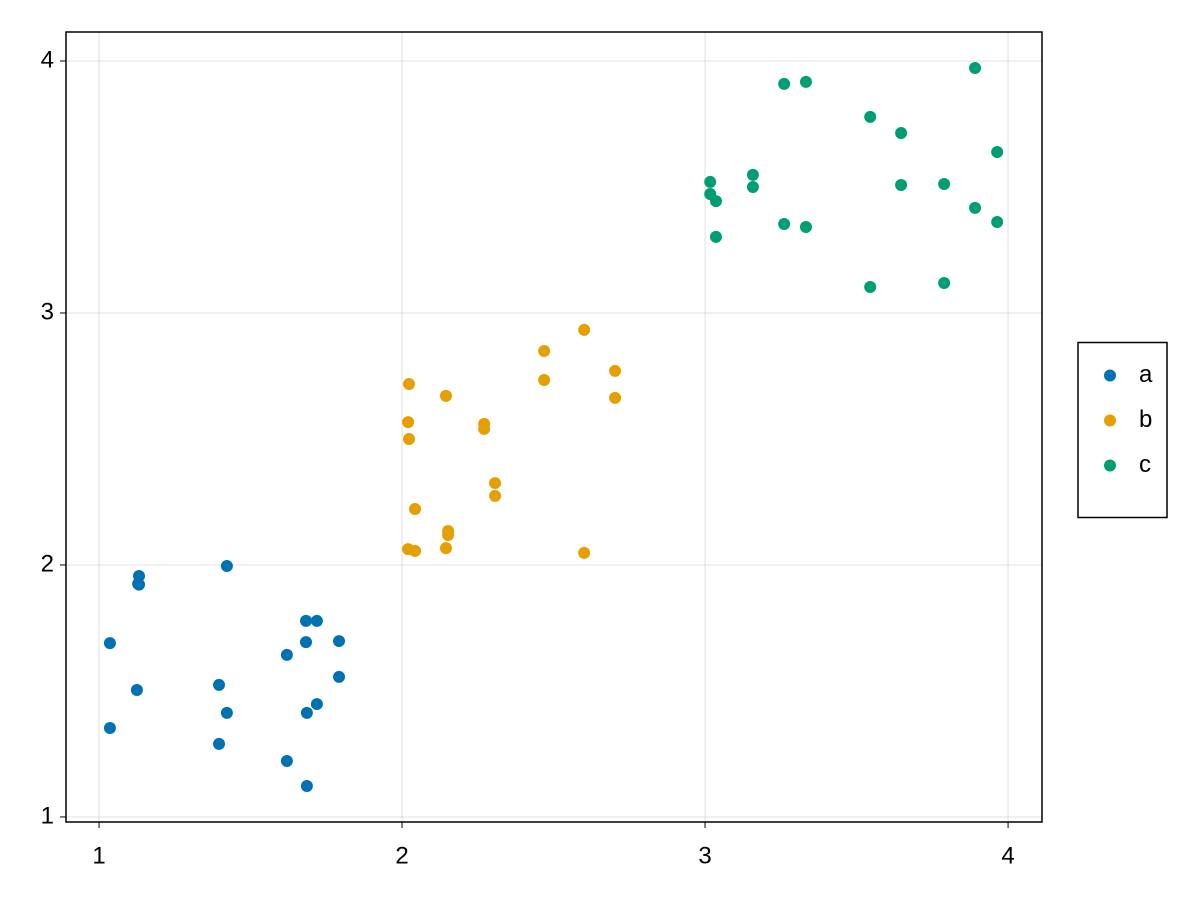  Describe the element at coordinates (1007, 855) in the screenshot. I see `x-tick-label: 4` at that location.